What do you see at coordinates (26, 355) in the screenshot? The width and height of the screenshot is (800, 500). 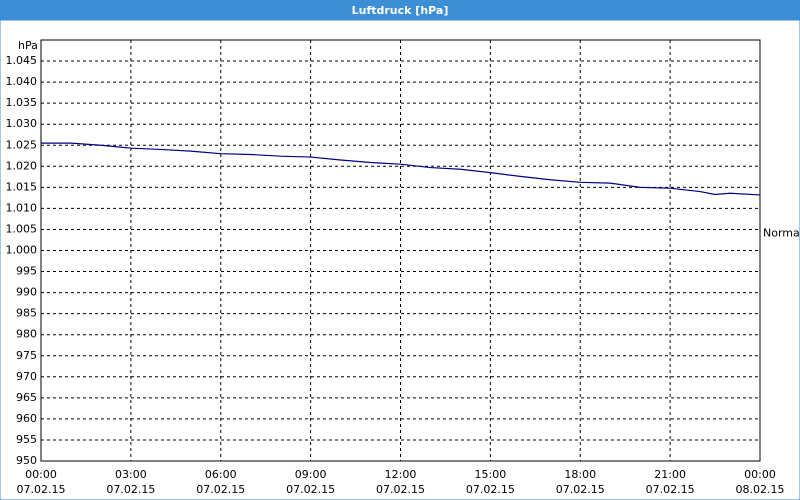 I see `y-tick-label: 975` at bounding box center [26, 355].